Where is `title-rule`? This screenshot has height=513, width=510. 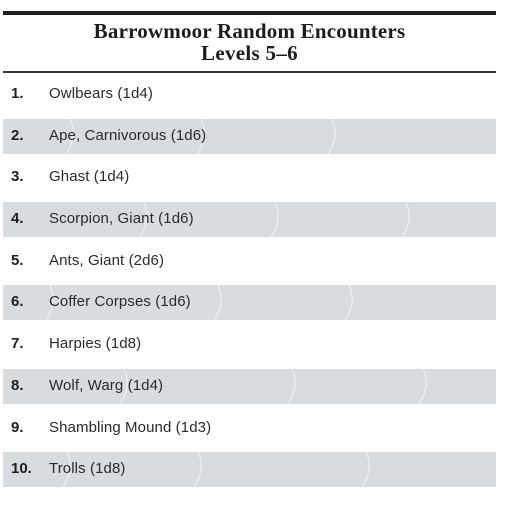 title-rule is located at coordinates (249, 72).